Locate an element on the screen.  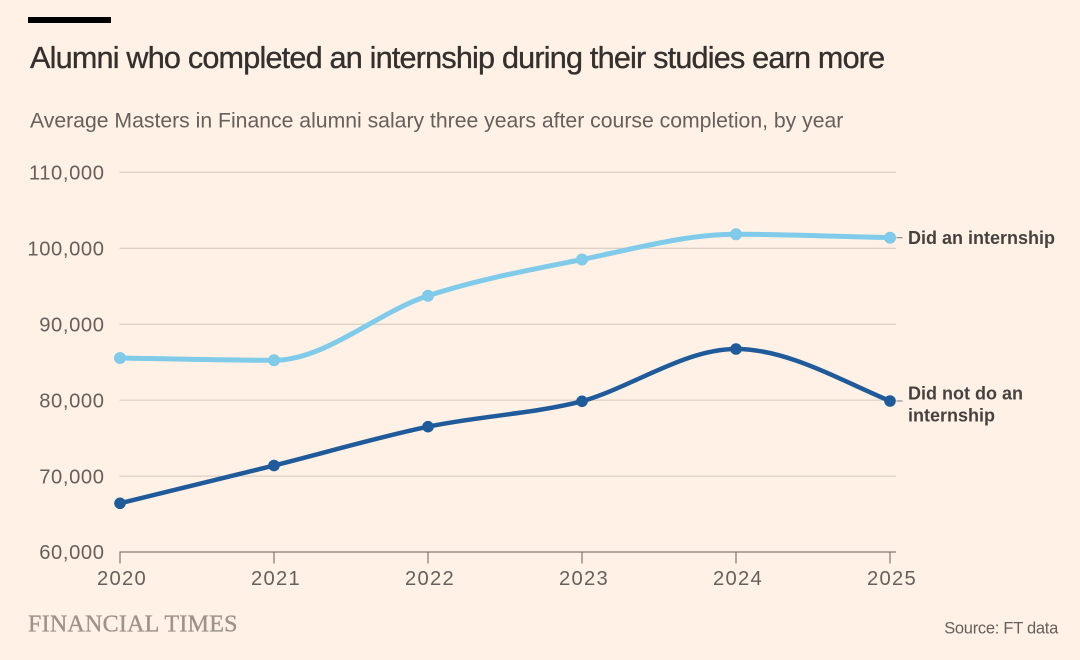
svg-text: Did an internship is located at coordinates (981, 238).